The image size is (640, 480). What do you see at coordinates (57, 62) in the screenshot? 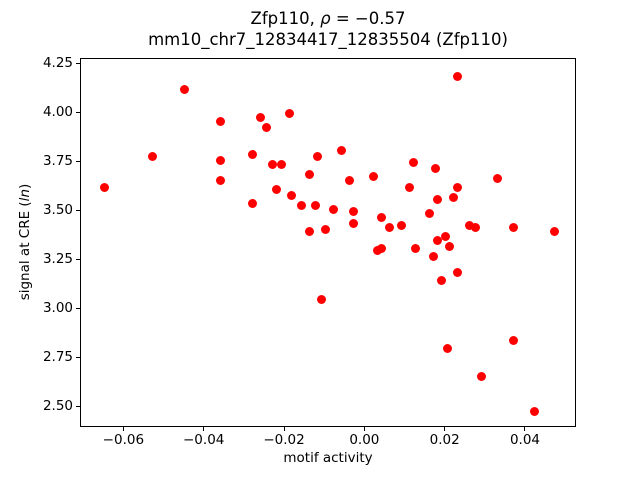
I see `y-tick-label: 4.25` at bounding box center [57, 62].